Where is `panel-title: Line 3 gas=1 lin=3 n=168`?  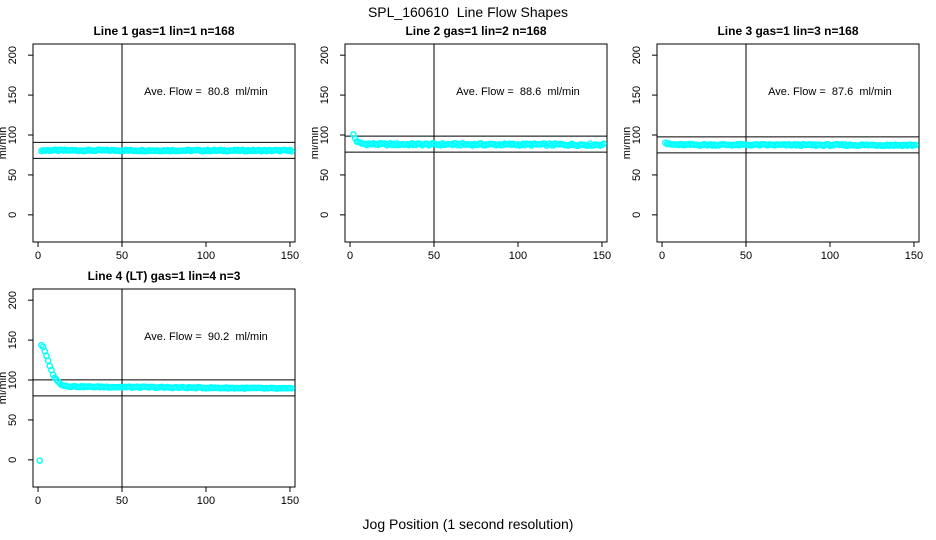
panel-title: Line 3 gas=1 lin=3 n=168 is located at coordinates (787, 31).